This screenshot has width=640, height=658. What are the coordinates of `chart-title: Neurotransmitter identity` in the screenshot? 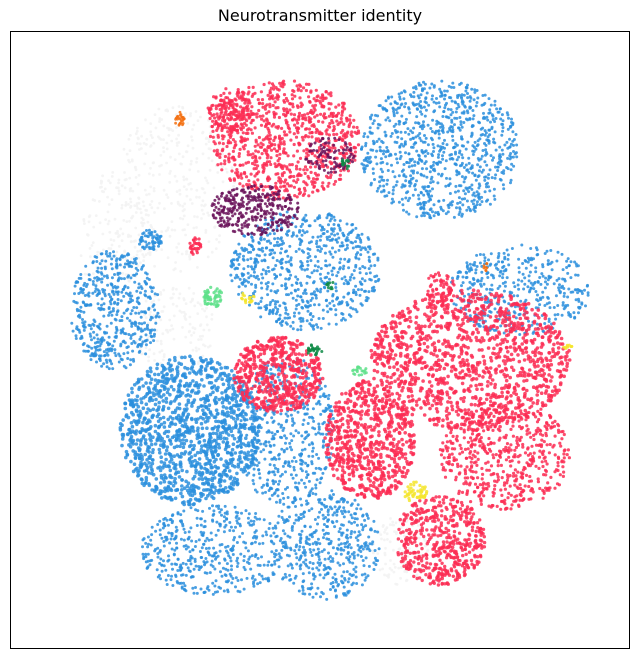 It's located at (320, 15).